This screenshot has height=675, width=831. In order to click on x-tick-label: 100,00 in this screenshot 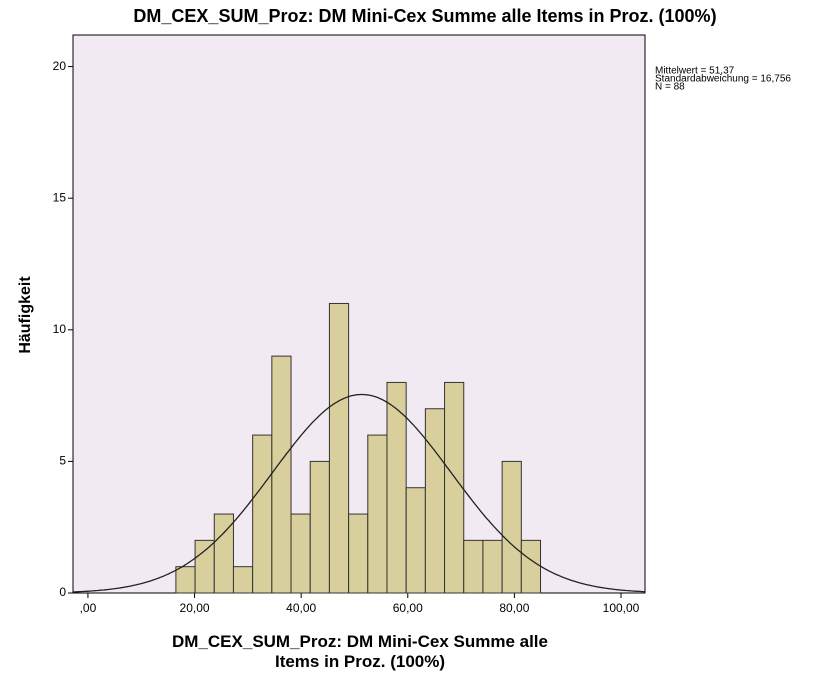, I will do `click(621, 608)`.